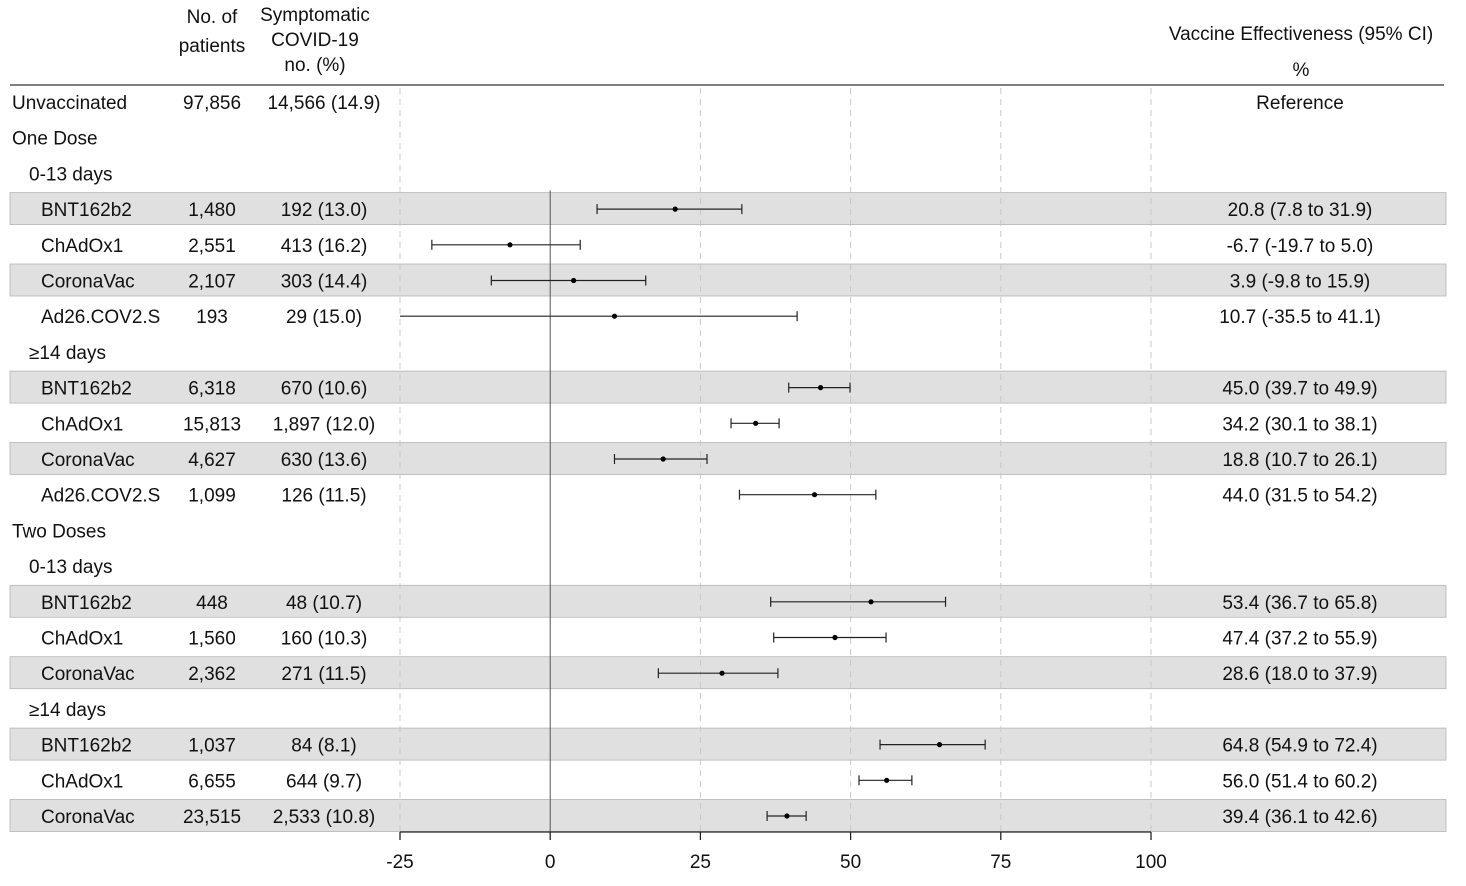 Image resolution: width=1466 pixels, height=886 pixels. What do you see at coordinates (1300, 246) in the screenshot?
I see `ve-text-cell: -6.7 (-19.7 to 5.0)` at bounding box center [1300, 246].